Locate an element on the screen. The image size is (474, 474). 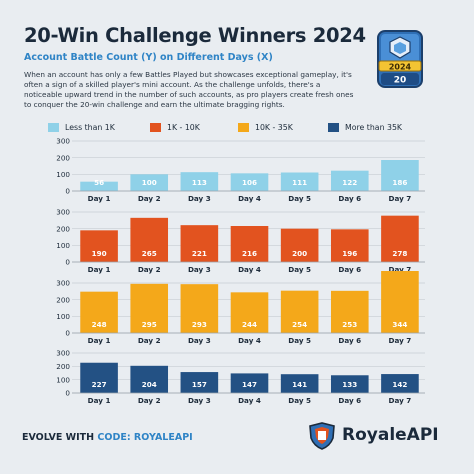
bar-value-label: 111 is located at coordinates (299, 182).